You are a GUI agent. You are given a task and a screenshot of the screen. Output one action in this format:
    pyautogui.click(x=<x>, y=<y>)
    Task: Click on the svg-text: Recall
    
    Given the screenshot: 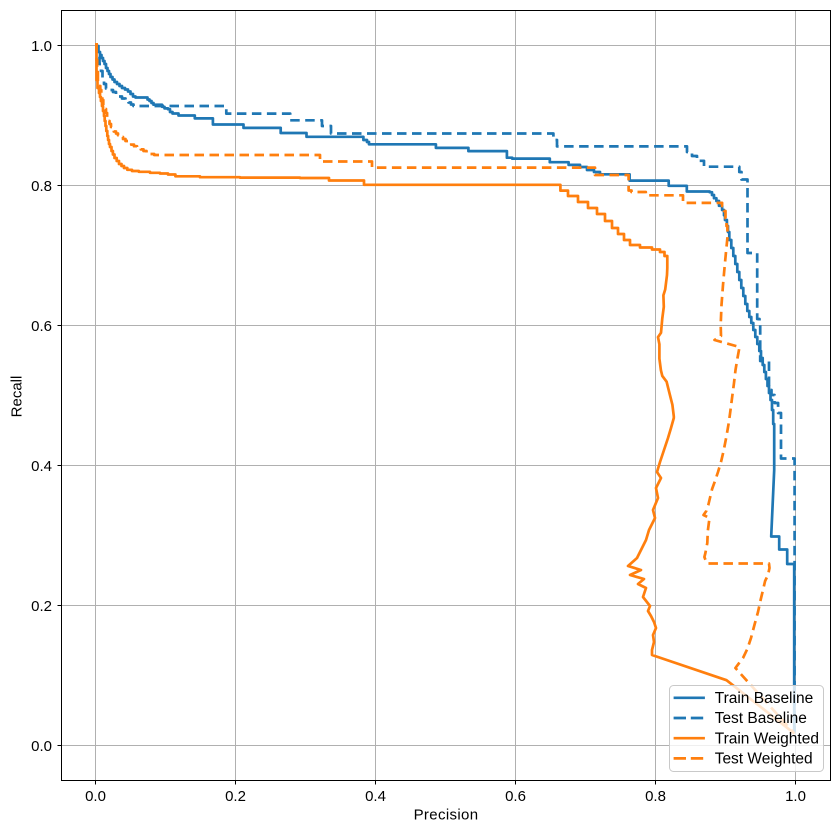 What is the action you would take?
    pyautogui.click(x=17, y=397)
    